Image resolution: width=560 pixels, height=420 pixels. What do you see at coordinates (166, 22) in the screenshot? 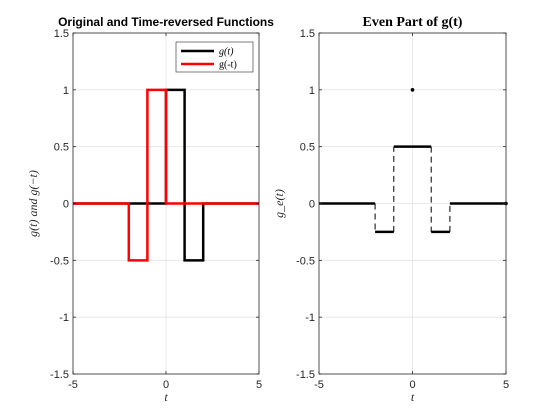
I see `chart-title: Original and Time-reversed Functions` at bounding box center [166, 22].